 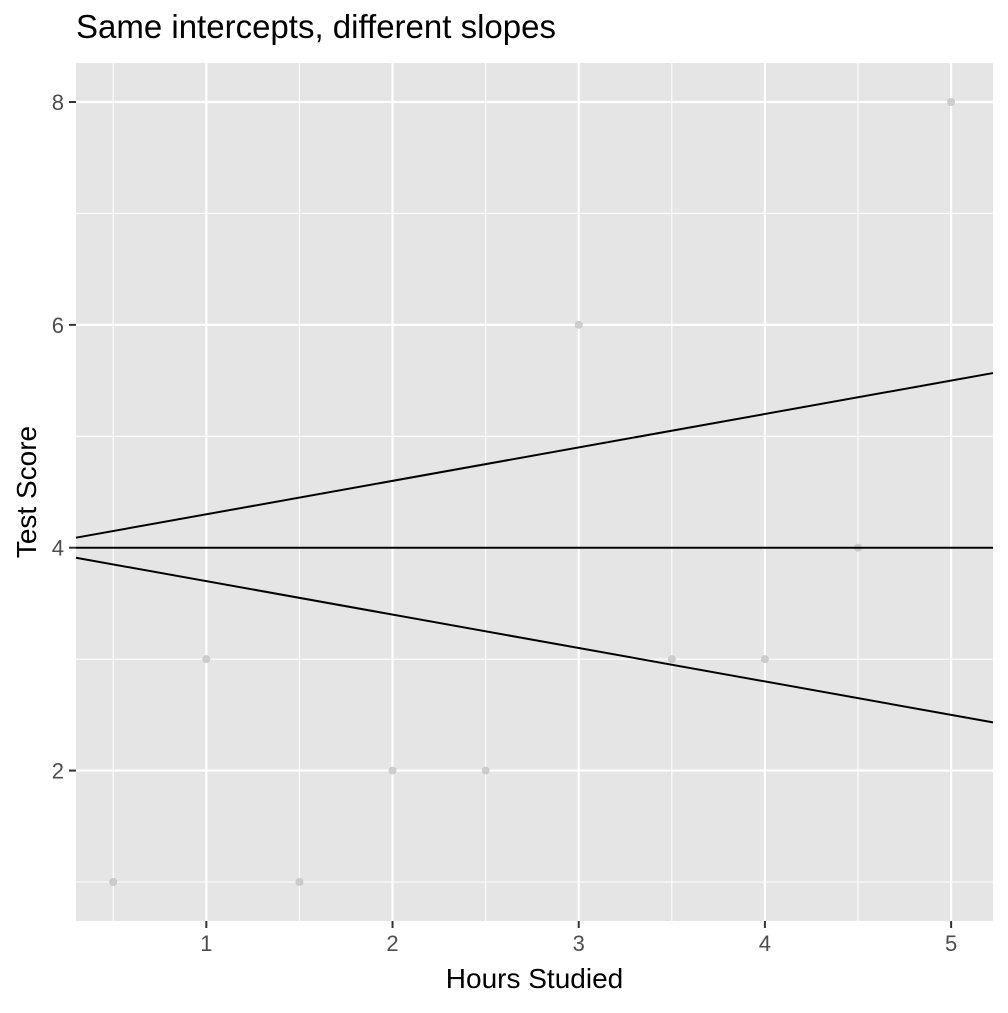 I want to click on x-tick-label: 2, so click(x=392, y=943).